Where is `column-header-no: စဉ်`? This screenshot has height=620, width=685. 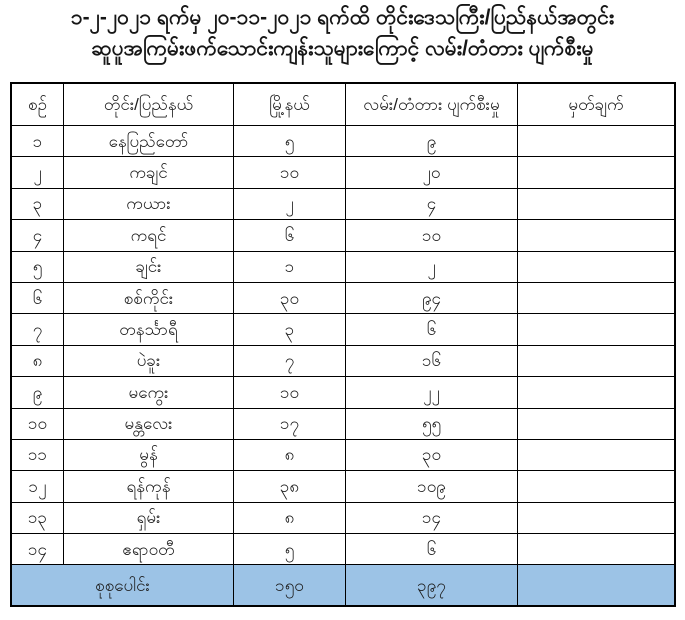 column-header-no: စဉ် is located at coordinates (38, 104).